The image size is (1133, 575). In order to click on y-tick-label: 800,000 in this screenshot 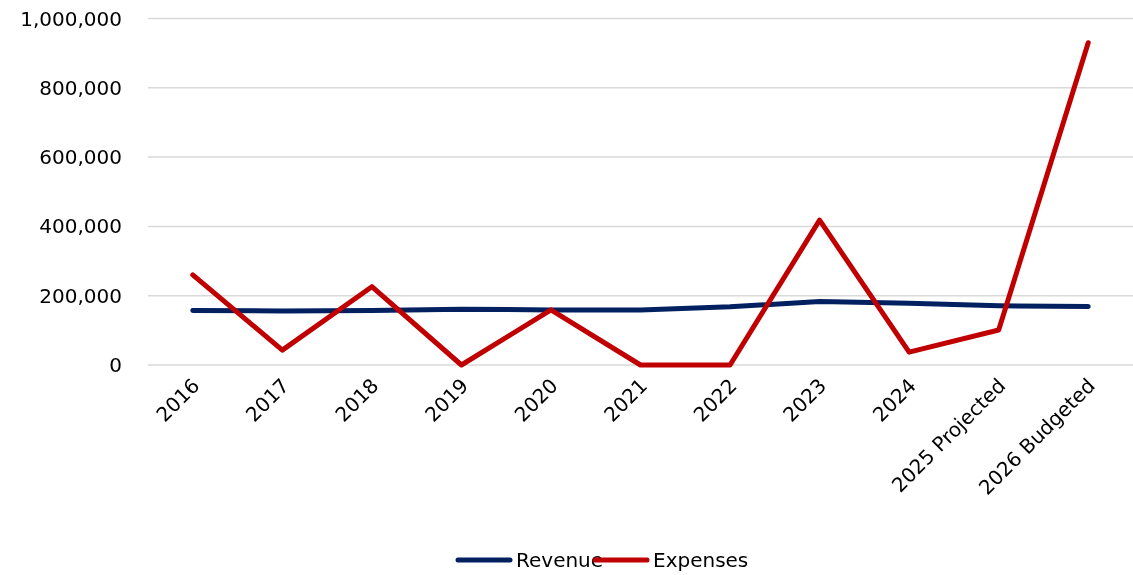, I will do `click(80, 87)`.